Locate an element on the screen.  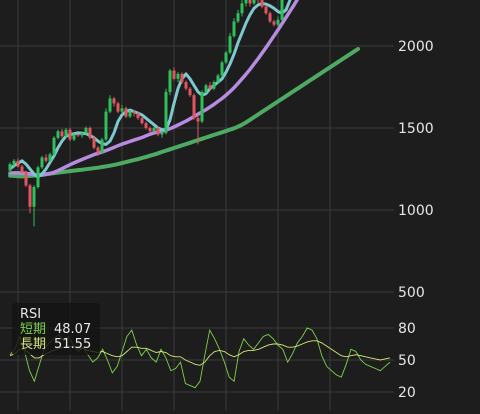
price-tick-label: 2000 is located at coordinates (416, 47).